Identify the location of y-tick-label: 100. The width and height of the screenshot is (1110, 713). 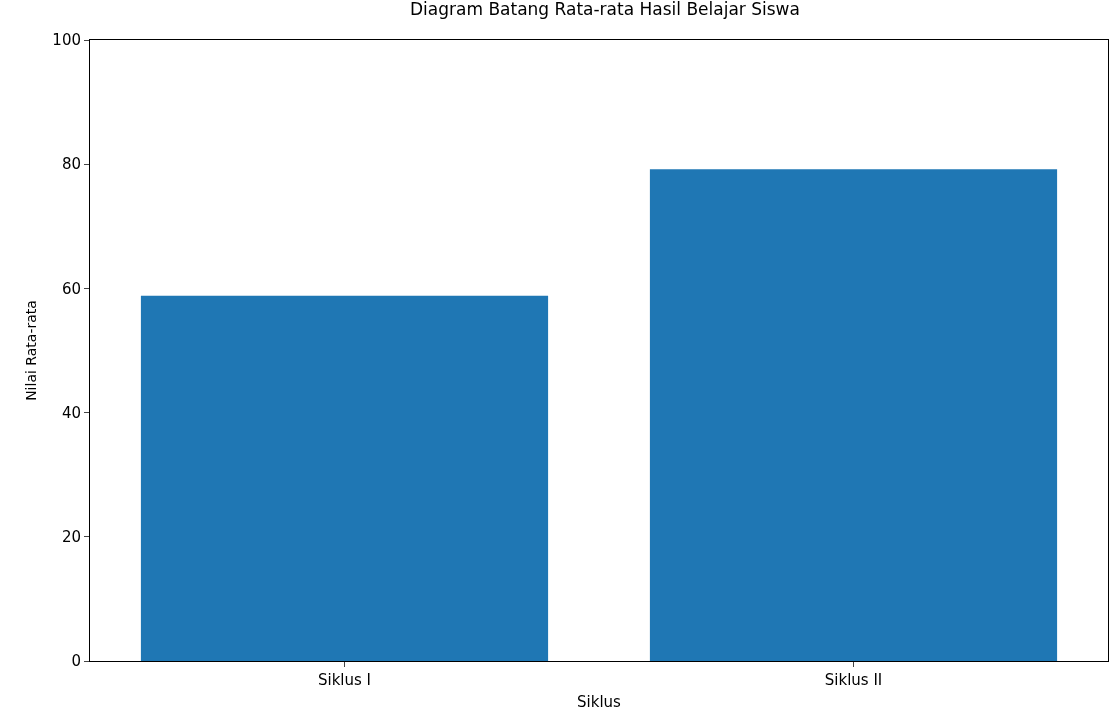
(66, 40).